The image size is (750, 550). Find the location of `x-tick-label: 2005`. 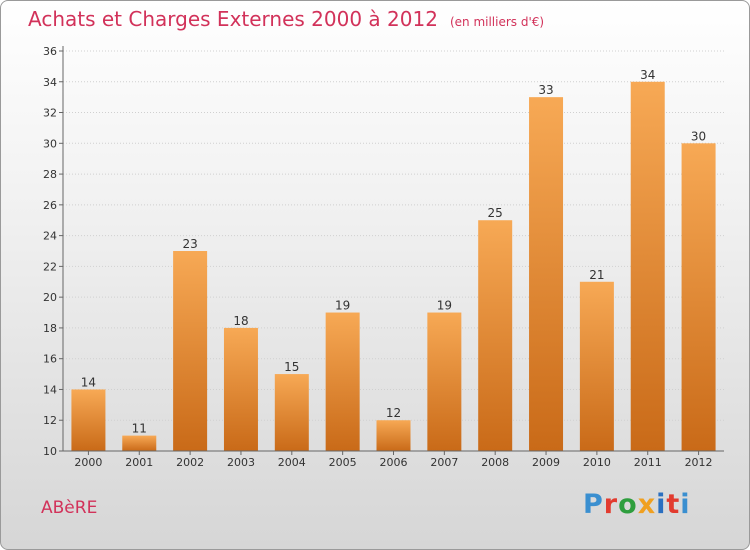

x-tick-label: 2005 is located at coordinates (343, 462).